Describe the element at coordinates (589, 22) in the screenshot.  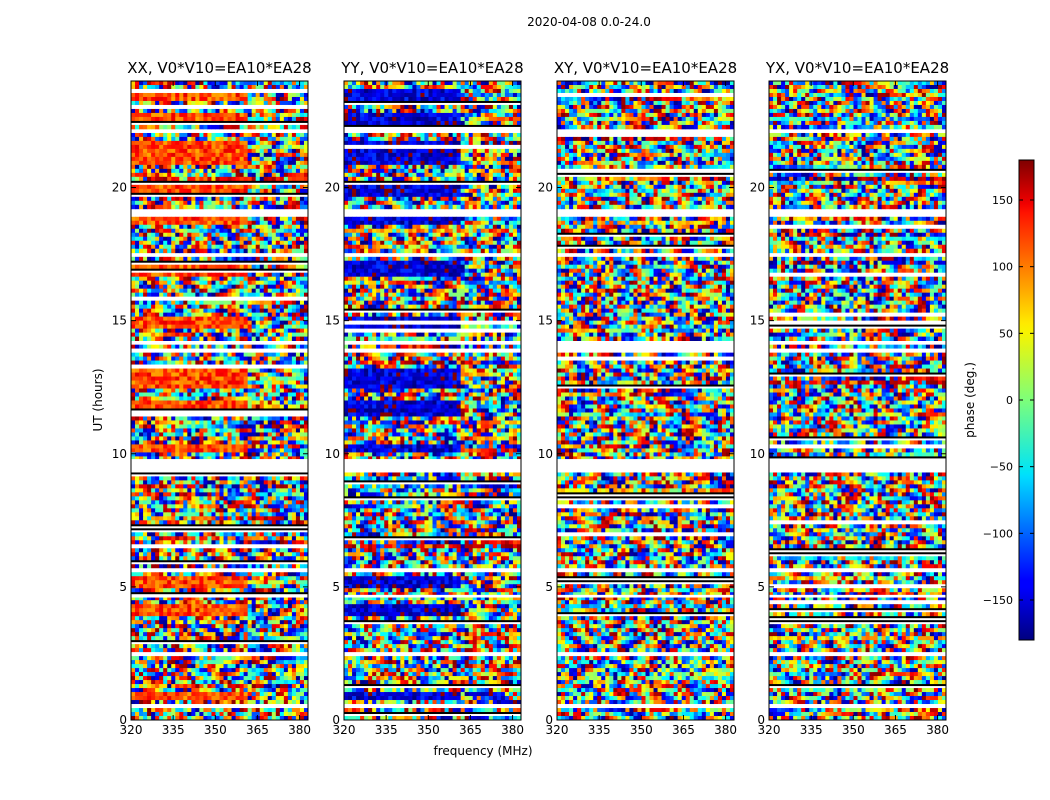
I see `figure-suptitle: 2020-04-08 0.0-24.0` at that location.